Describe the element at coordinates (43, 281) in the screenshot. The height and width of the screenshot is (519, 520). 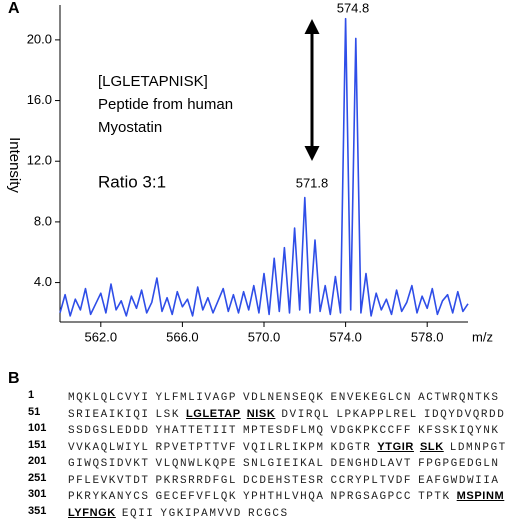
I see `y-tick-label: 4.0` at that location.